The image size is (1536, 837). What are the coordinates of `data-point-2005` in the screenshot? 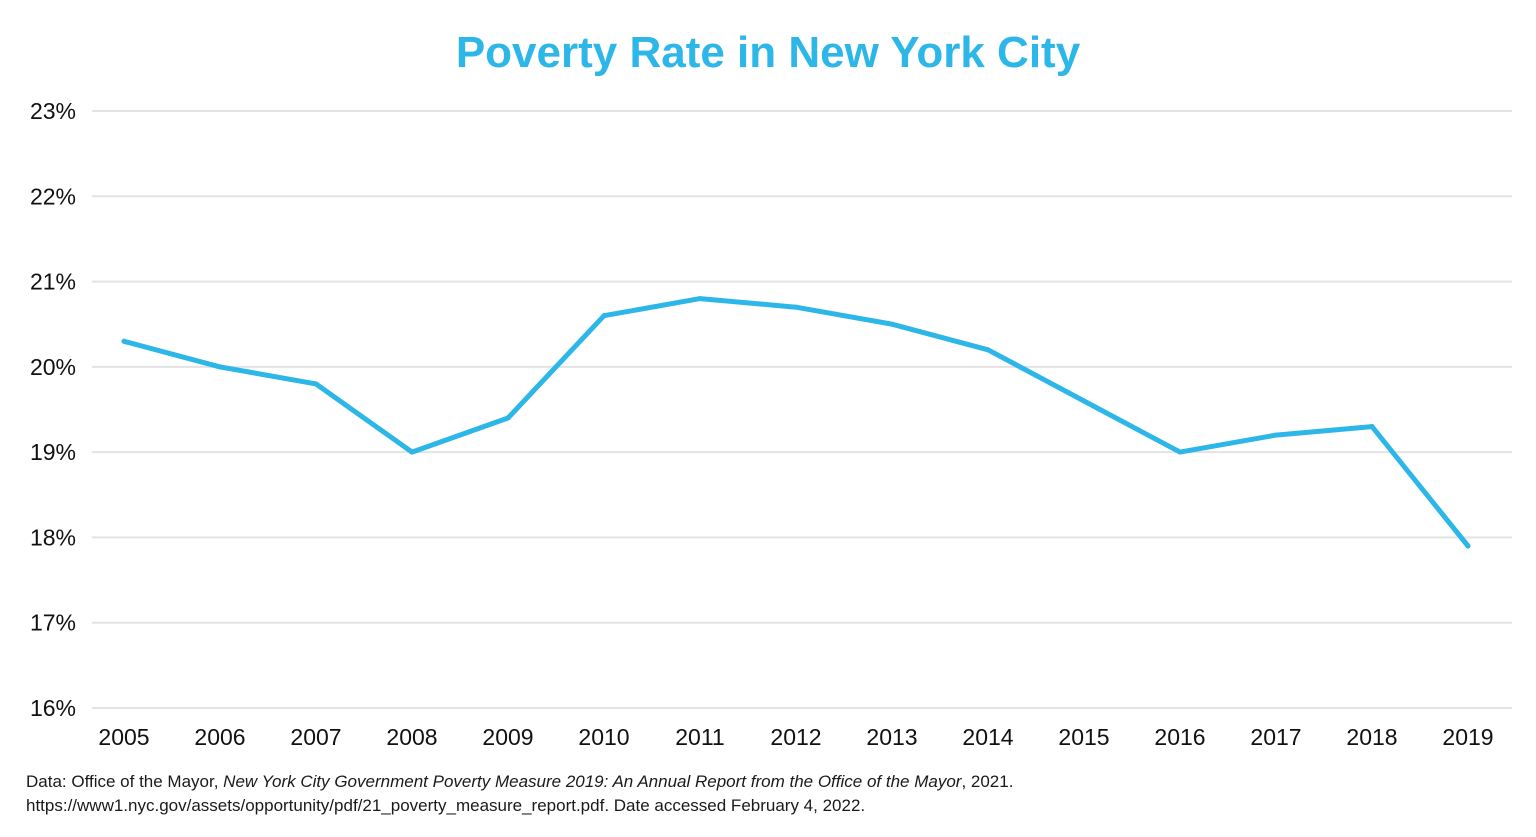 It's located at (124, 341).